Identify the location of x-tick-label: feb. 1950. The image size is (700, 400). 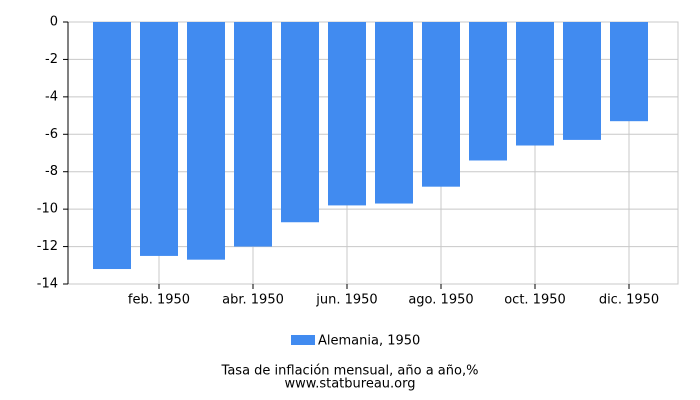
(159, 300).